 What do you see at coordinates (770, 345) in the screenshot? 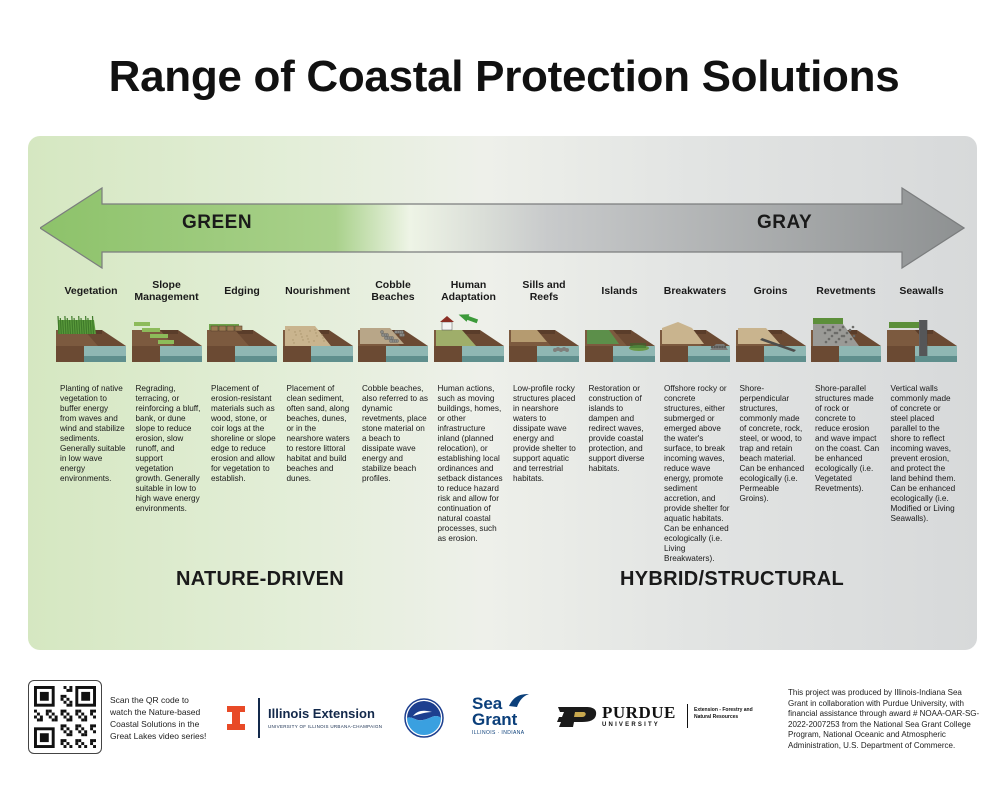
I see `groin-icon` at bounding box center [770, 345].